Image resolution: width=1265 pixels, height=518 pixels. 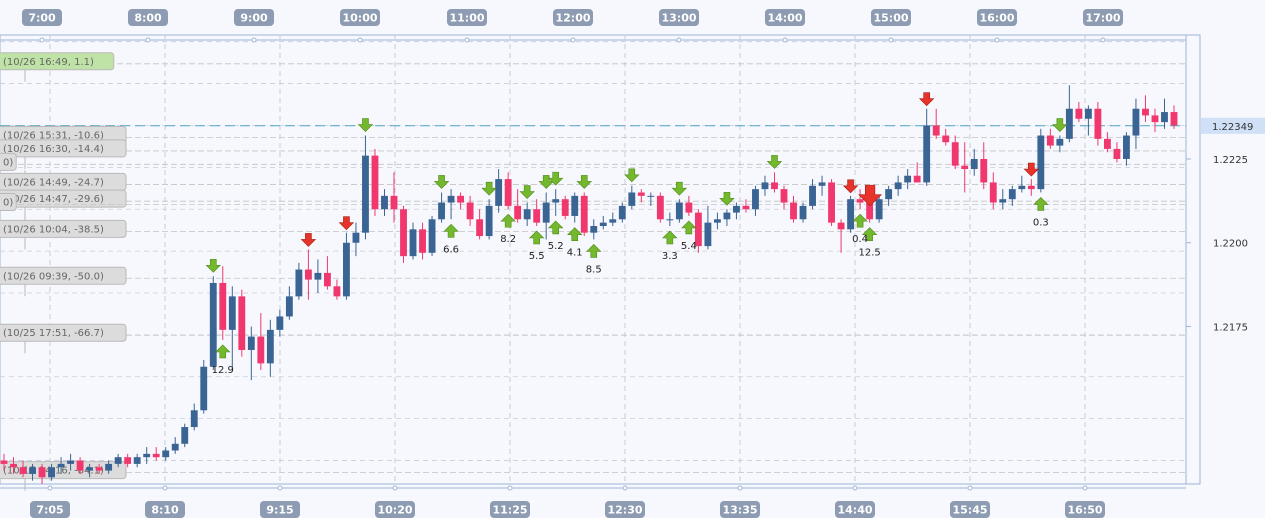 What do you see at coordinates (1084, 510) in the screenshot?
I see `bottom-time-label: 16:50` at bounding box center [1084, 510].